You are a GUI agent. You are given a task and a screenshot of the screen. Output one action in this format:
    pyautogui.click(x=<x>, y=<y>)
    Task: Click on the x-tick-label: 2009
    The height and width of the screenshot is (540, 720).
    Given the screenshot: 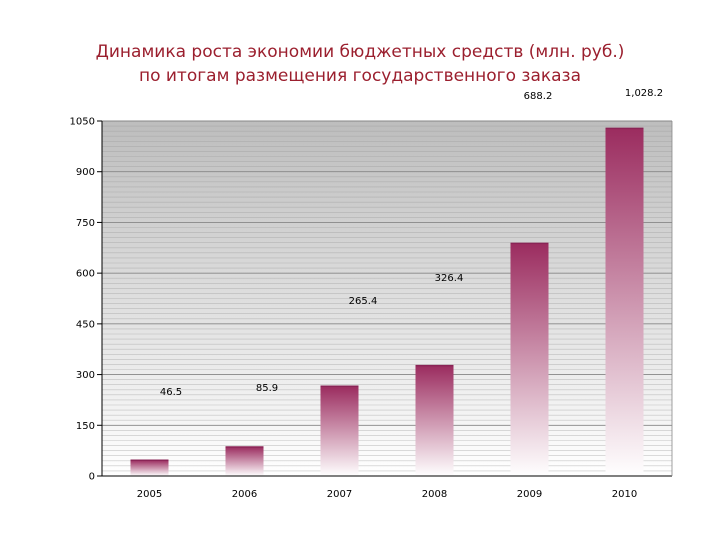 What is the action you would take?
    pyautogui.click(x=529, y=494)
    